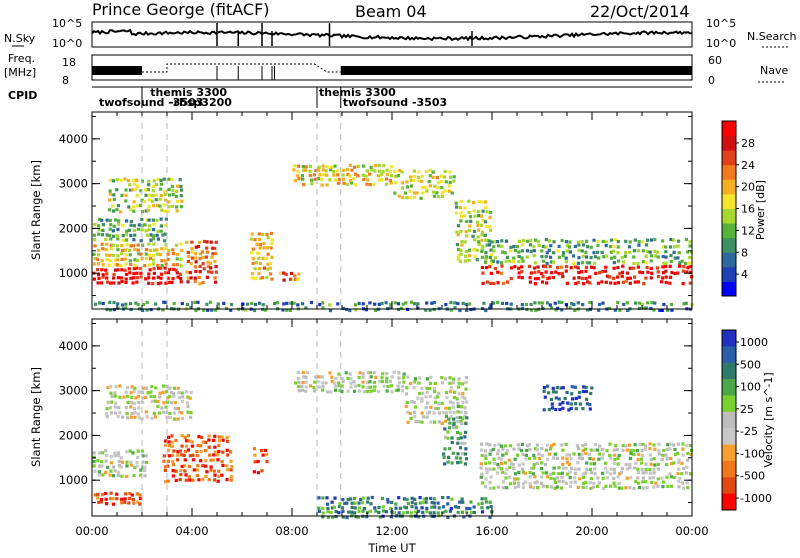 The width and height of the screenshot is (800, 558). I want to click on noise-trace, so click(392, 34).